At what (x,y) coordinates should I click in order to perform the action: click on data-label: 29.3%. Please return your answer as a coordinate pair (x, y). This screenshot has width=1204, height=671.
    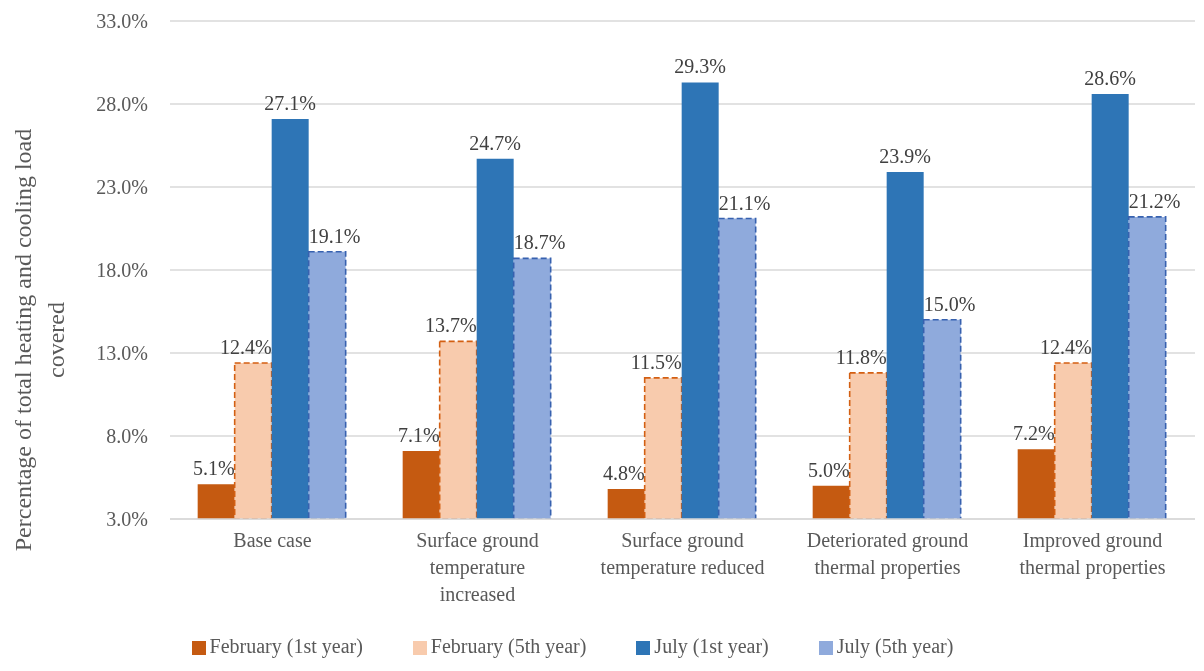
    Looking at the image, I should click on (700, 66).